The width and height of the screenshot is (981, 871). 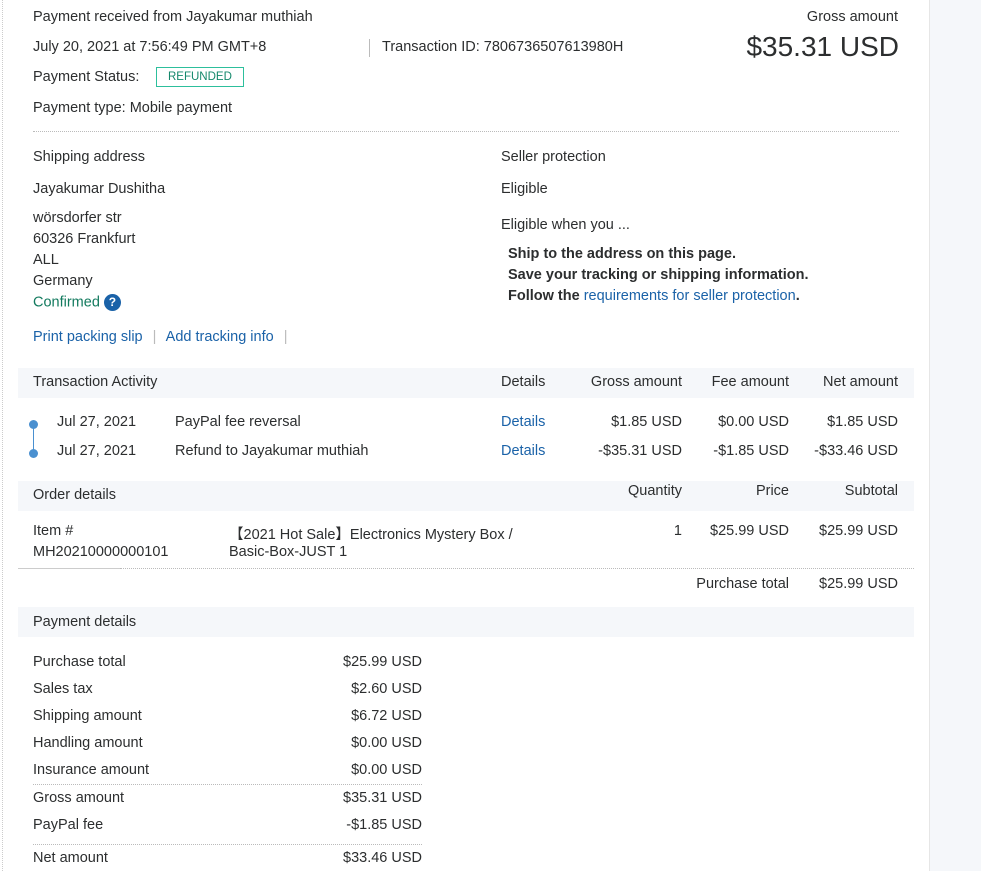 I want to click on activity-description: PayPal fee reversal, so click(x=238, y=422).